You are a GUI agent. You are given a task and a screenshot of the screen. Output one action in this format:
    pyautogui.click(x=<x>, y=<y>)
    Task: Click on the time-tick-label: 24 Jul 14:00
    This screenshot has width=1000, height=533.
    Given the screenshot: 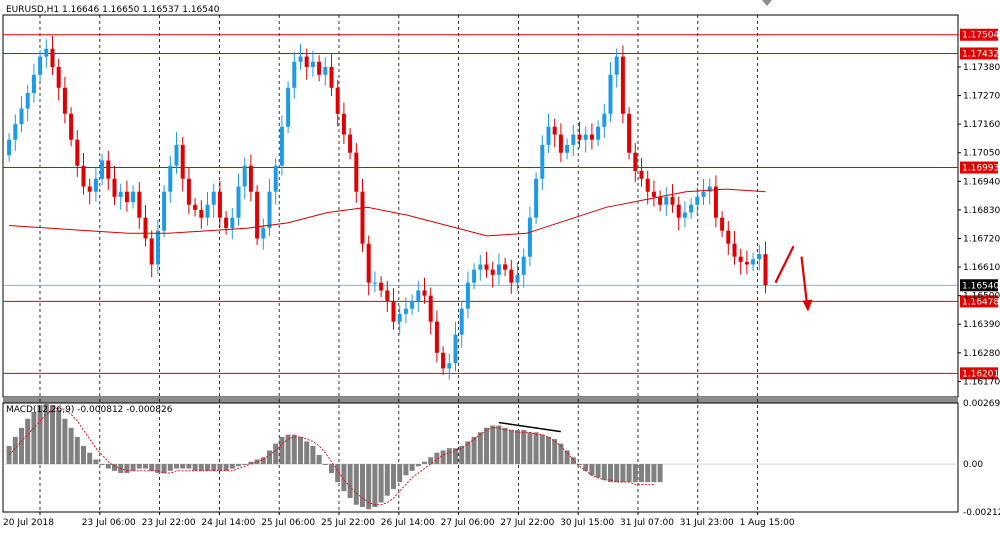 What is the action you would take?
    pyautogui.click(x=228, y=523)
    